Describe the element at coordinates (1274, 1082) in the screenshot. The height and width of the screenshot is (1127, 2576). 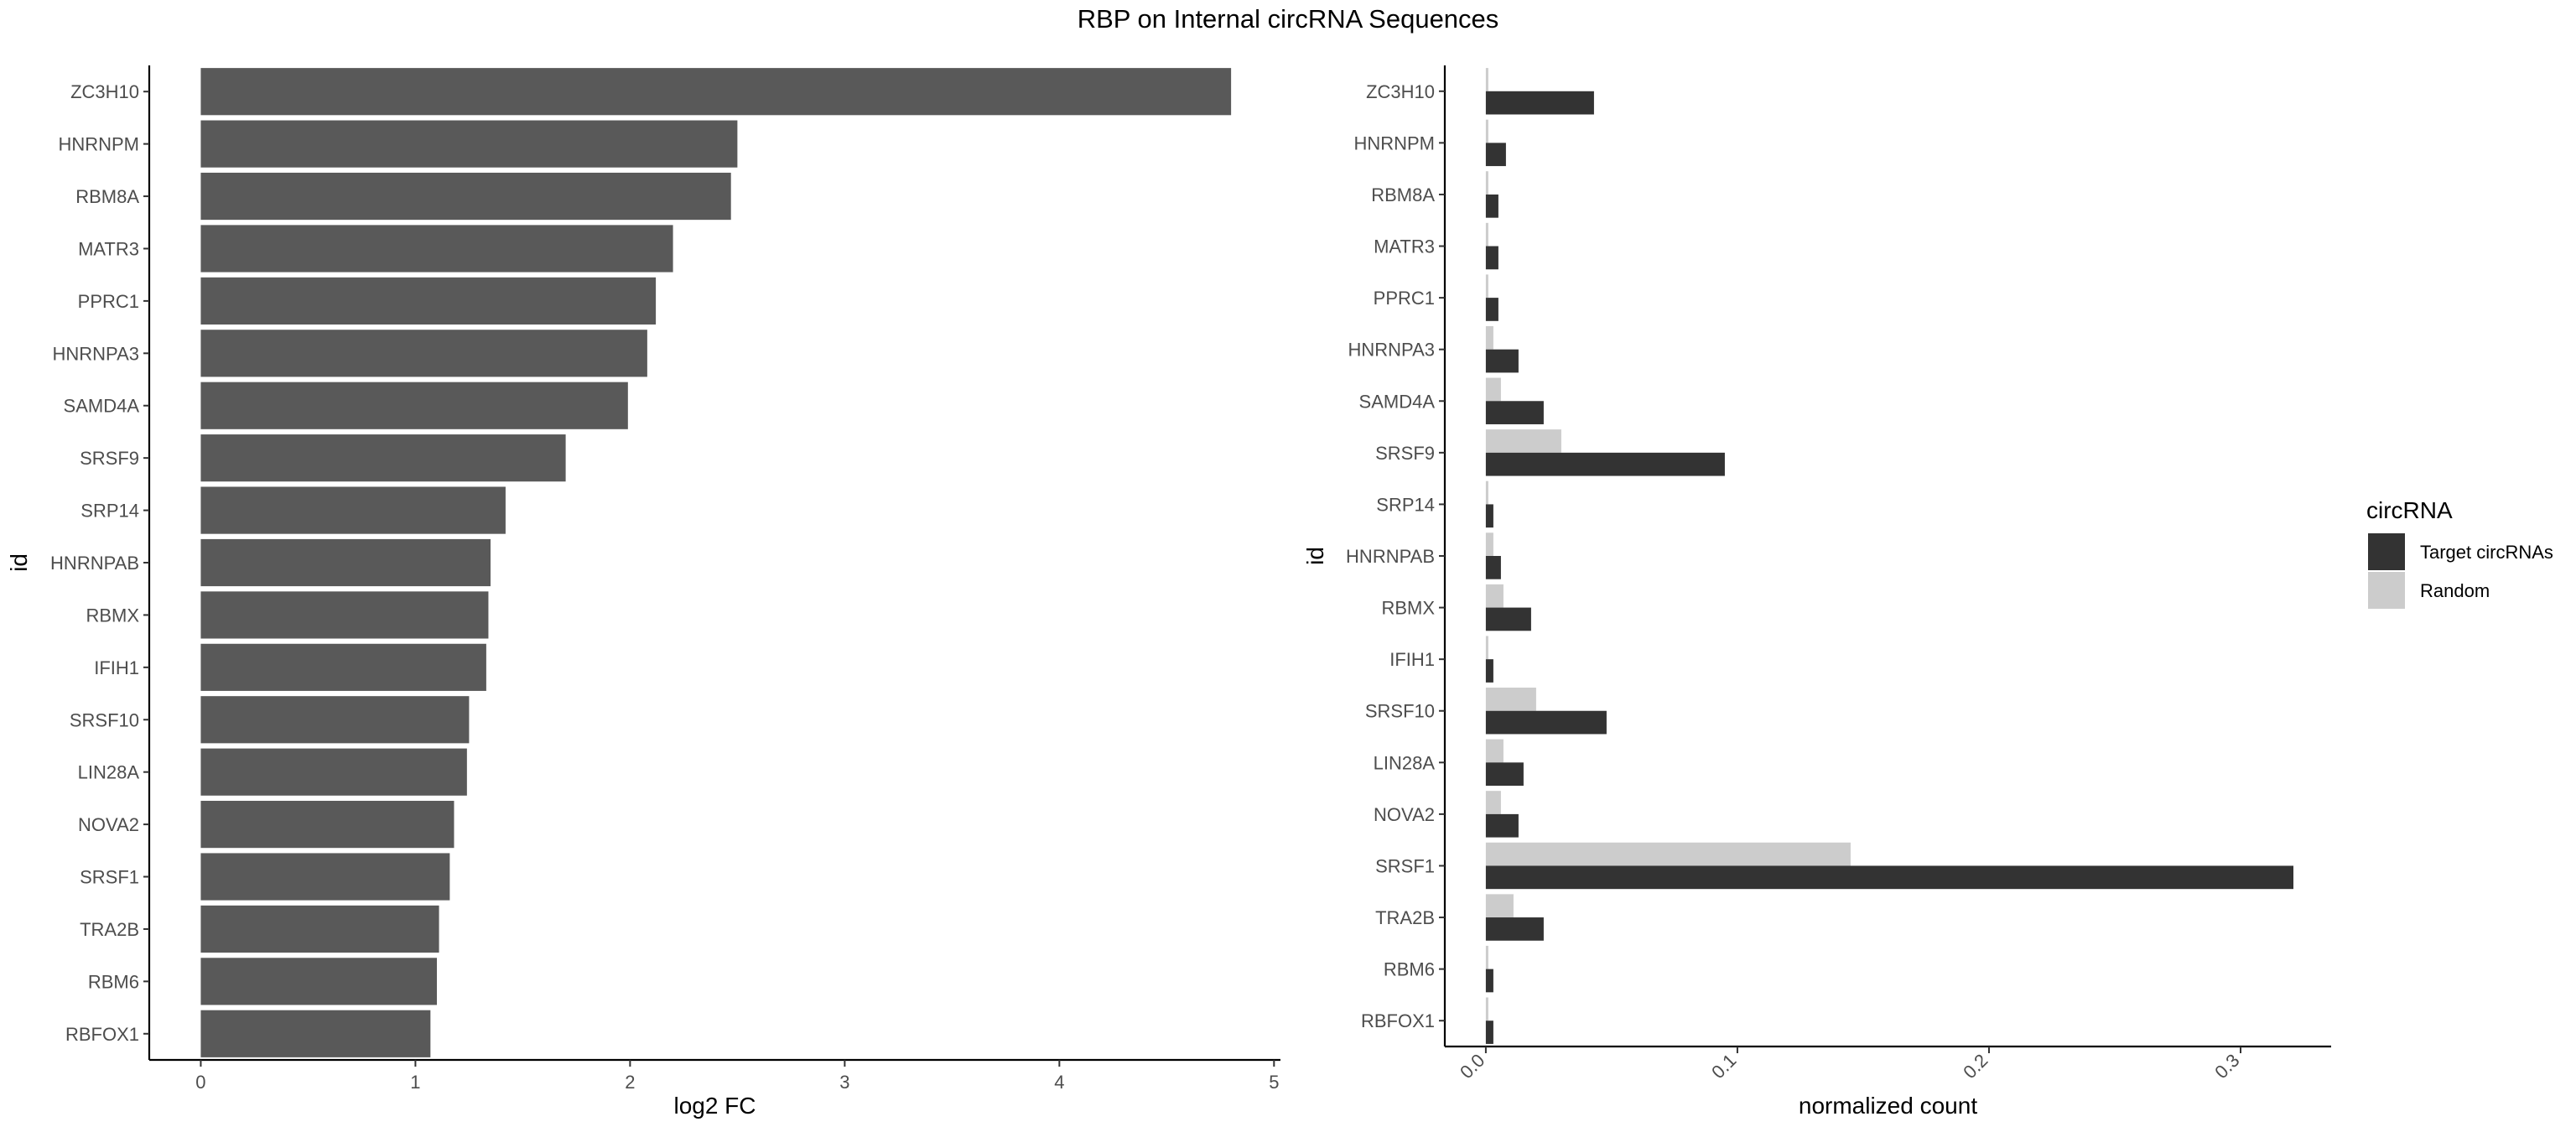
I see `x-tick-label: 5` at that location.